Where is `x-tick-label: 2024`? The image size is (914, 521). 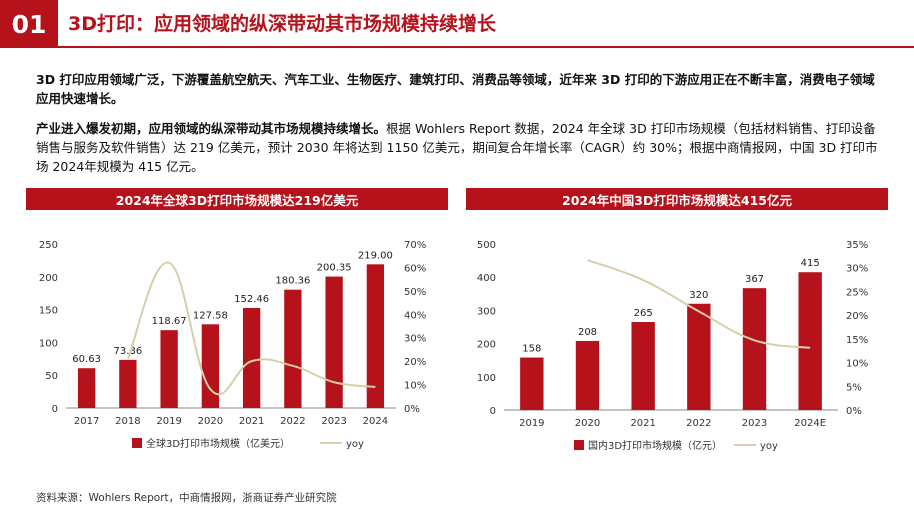 x-tick-label: 2024 is located at coordinates (375, 421).